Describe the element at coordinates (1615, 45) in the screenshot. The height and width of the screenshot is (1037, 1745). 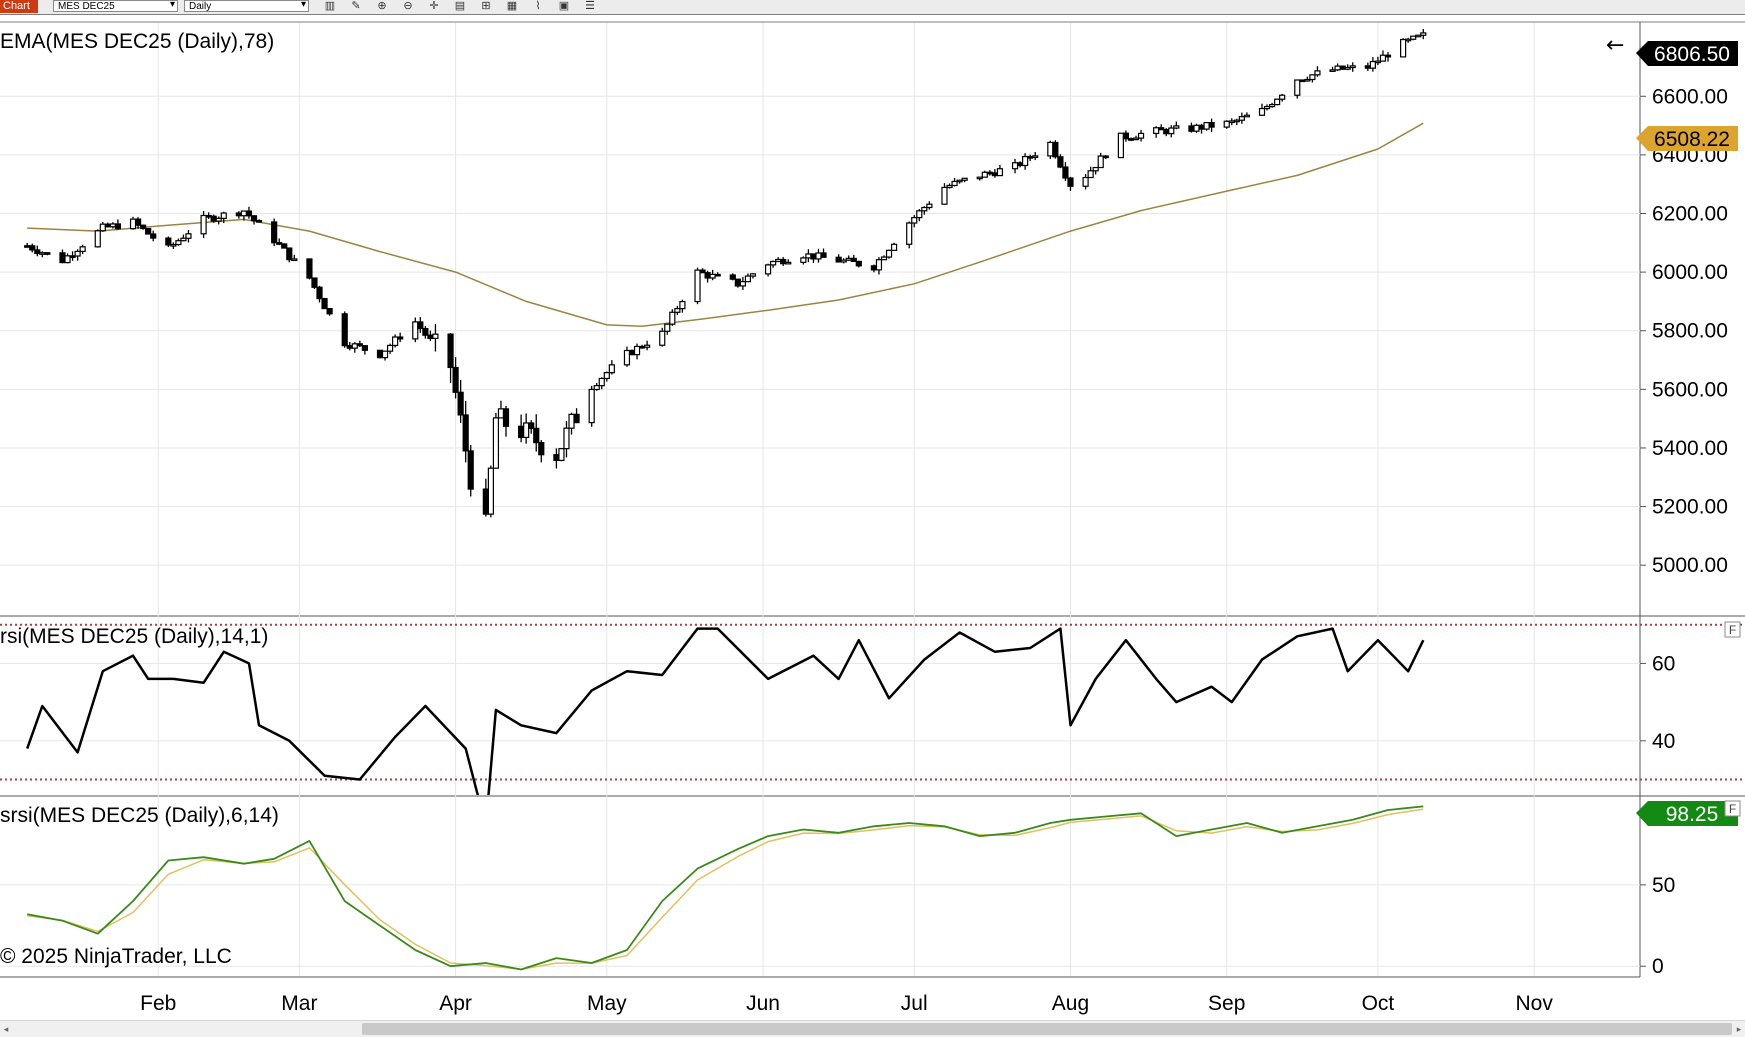
I see `arrow-left-icon: ←` at that location.